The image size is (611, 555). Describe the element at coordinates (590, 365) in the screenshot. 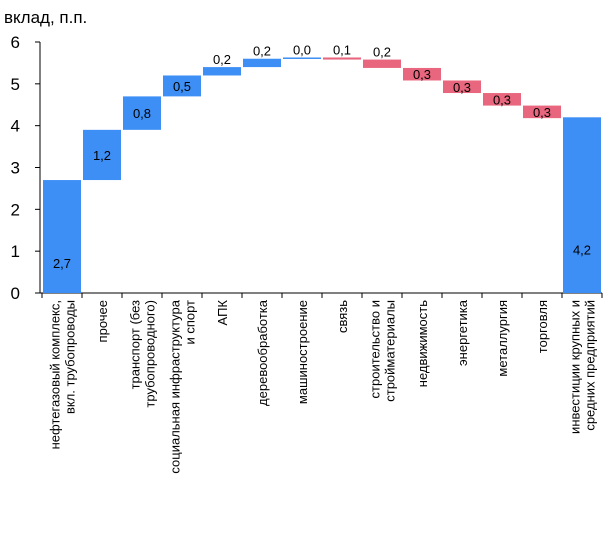

I see `x-tick-label-line: средних предприятий` at that location.